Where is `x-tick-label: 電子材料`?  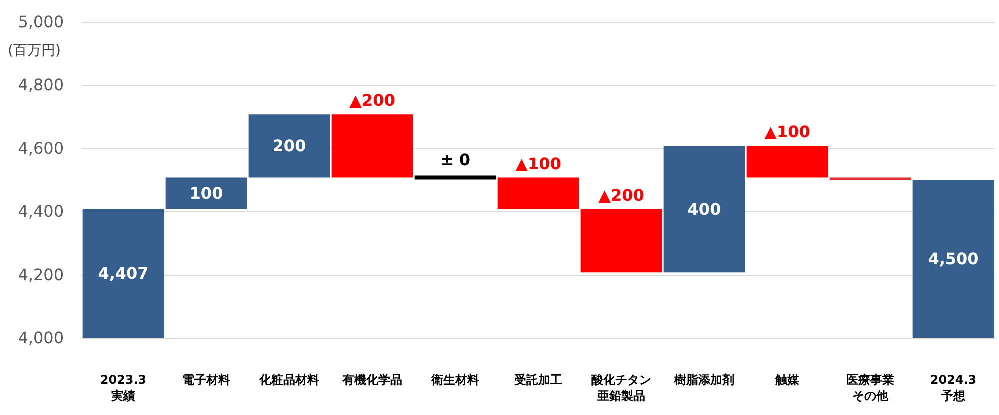 x-tick-label: 電子材料 is located at coordinates (206, 380).